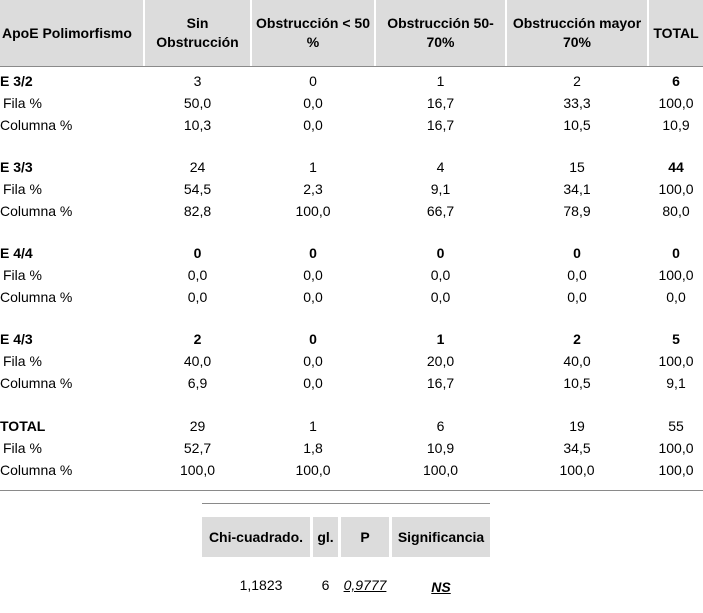 This screenshot has width=703, height=613. What do you see at coordinates (197, 125) in the screenshot?
I see `table-cell: 10,3` at bounding box center [197, 125].